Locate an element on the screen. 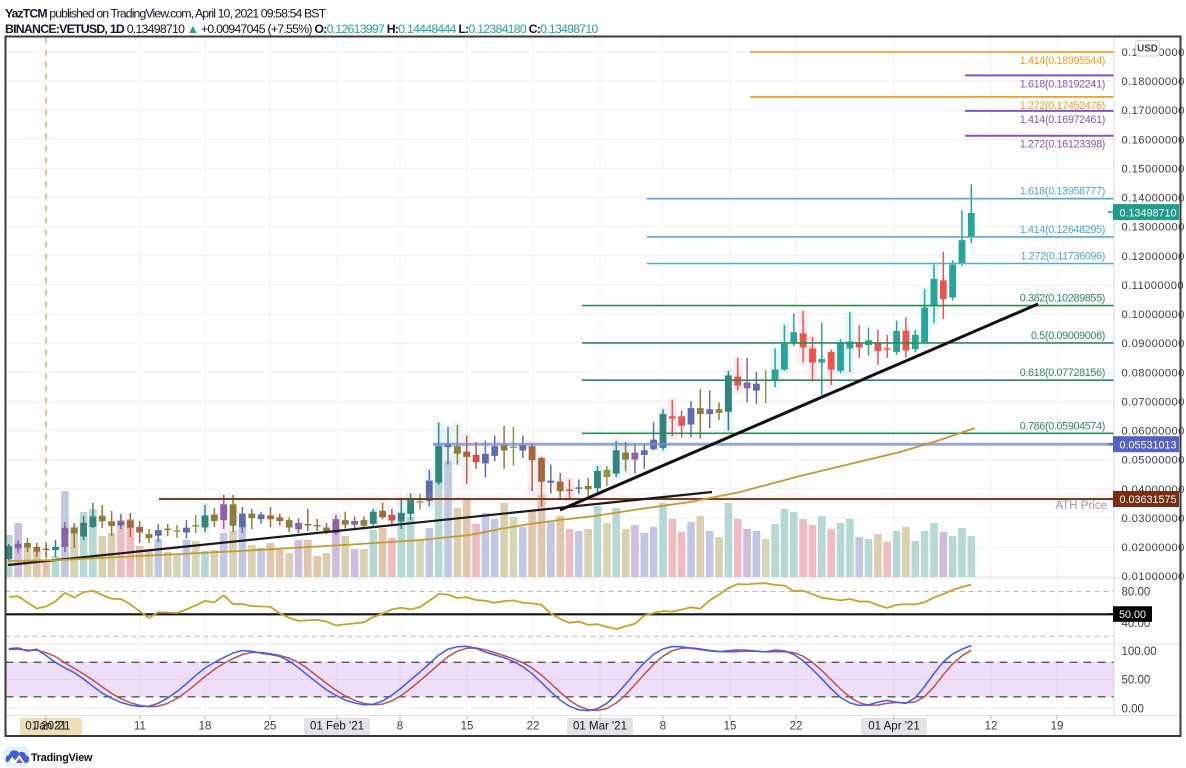  svg-text: 0.00 is located at coordinates (1133, 709).